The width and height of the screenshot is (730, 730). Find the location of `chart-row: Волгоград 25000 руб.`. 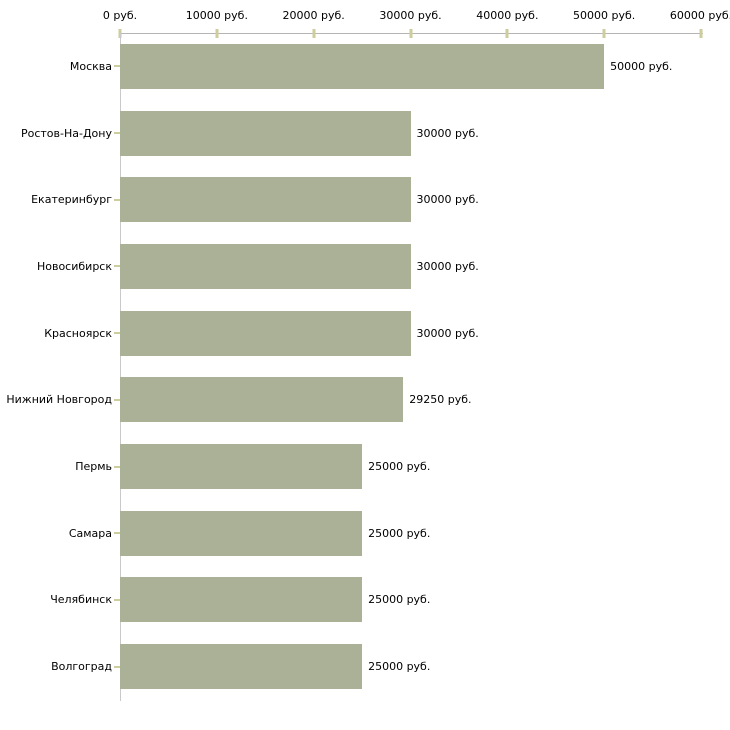

chart-row: Волгоград 25000 руб. is located at coordinates (350, 666).